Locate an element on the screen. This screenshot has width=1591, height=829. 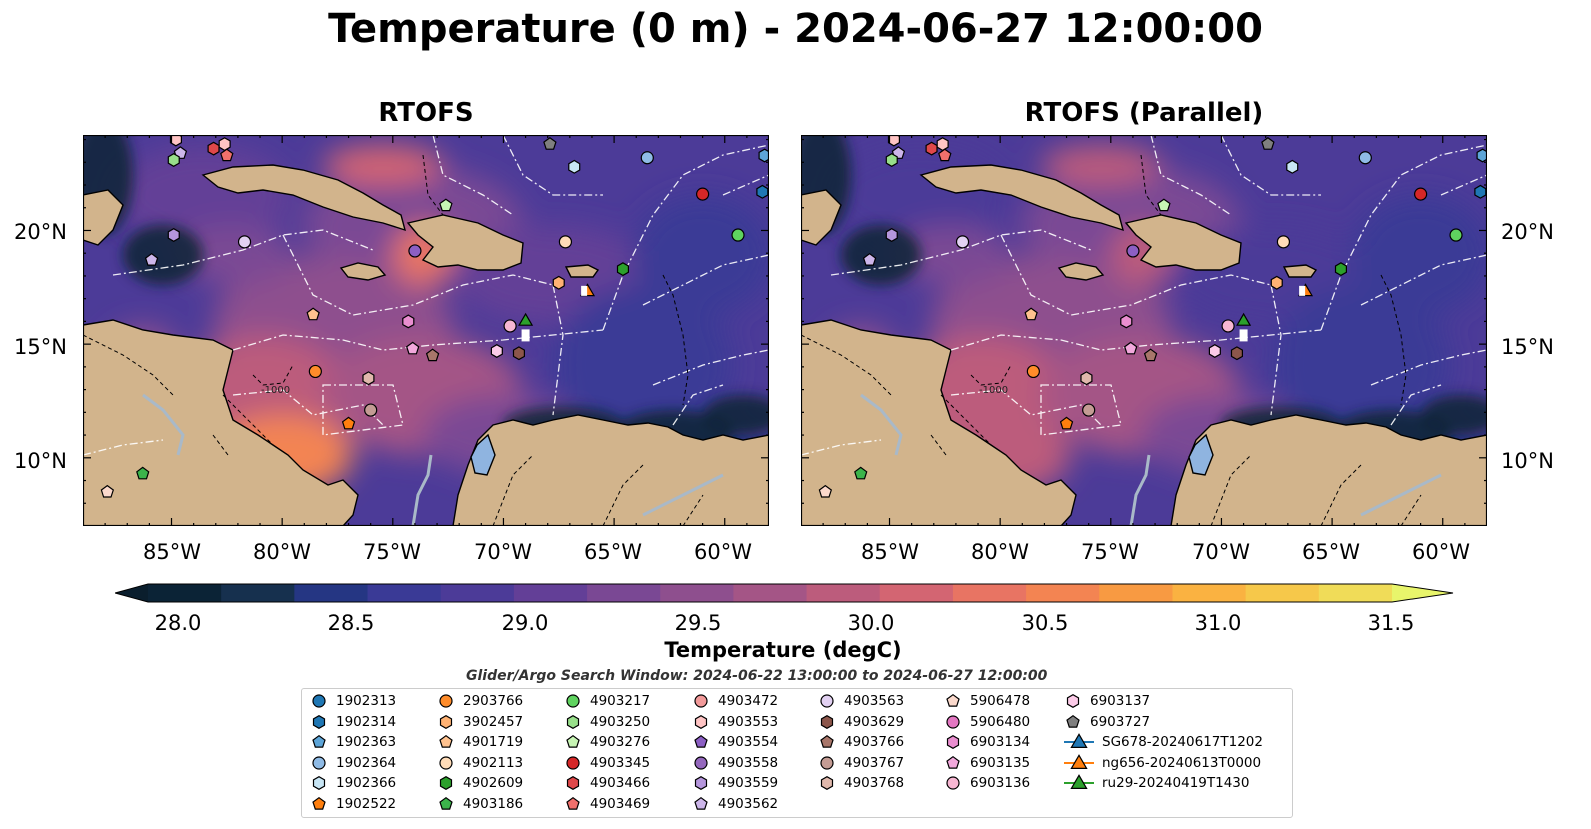
south-america is located at coordinates (610, 470).